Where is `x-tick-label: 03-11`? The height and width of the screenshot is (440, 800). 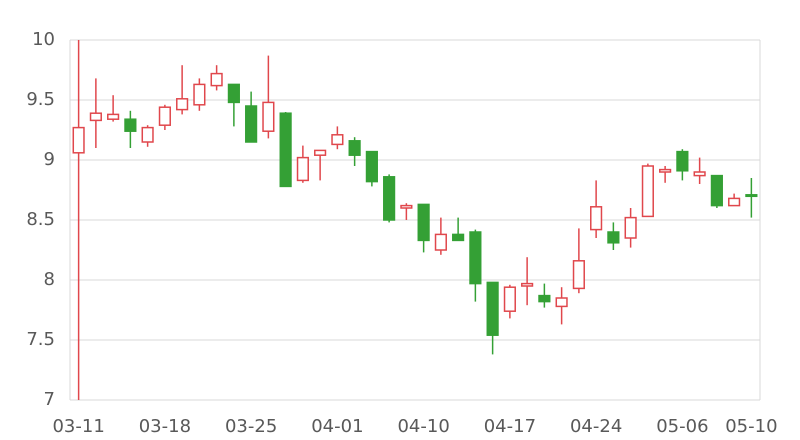
x-tick-label: 03-11 is located at coordinates (78, 426).